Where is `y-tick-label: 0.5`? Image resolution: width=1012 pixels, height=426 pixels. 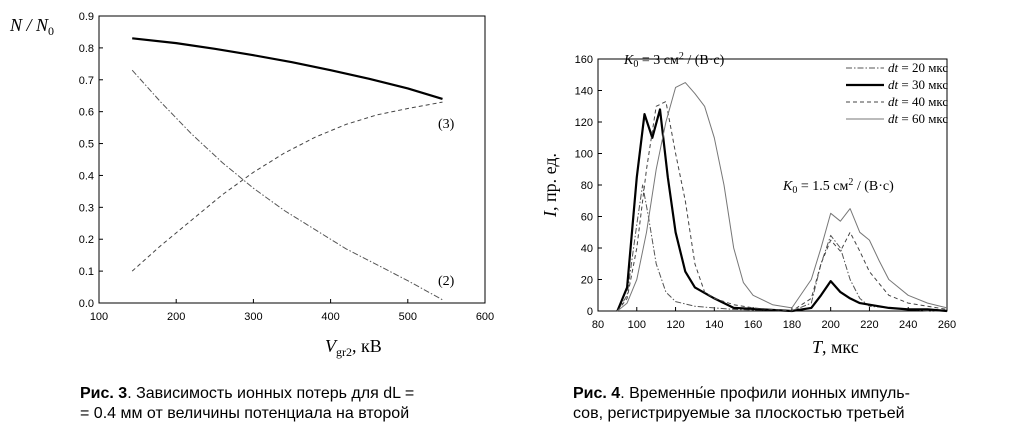 y-tick-label: 0.5 is located at coordinates (86, 145).